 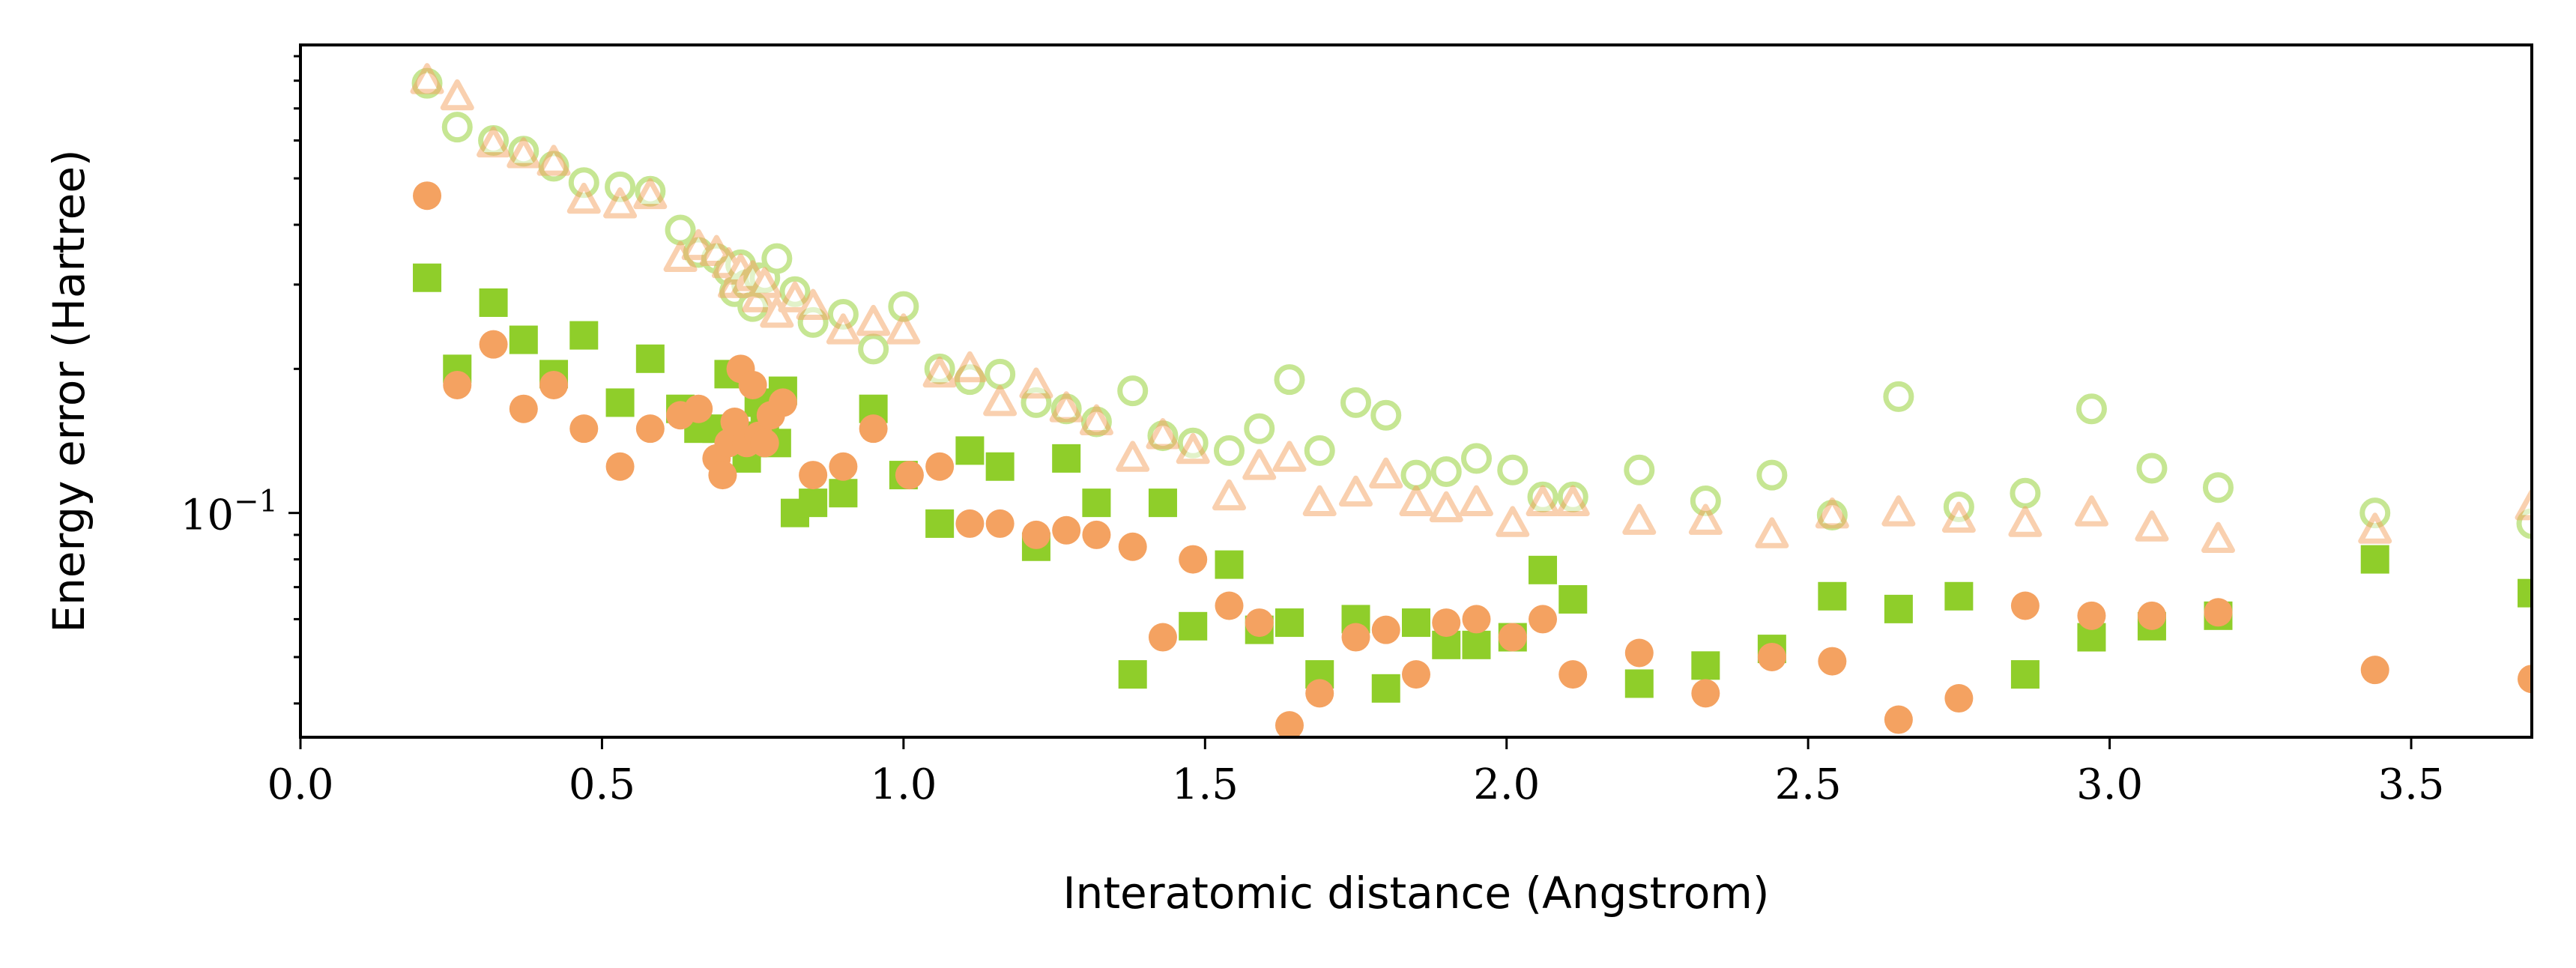 What do you see at coordinates (2410, 785) in the screenshot?
I see `x-tick-label: 3.5` at bounding box center [2410, 785].